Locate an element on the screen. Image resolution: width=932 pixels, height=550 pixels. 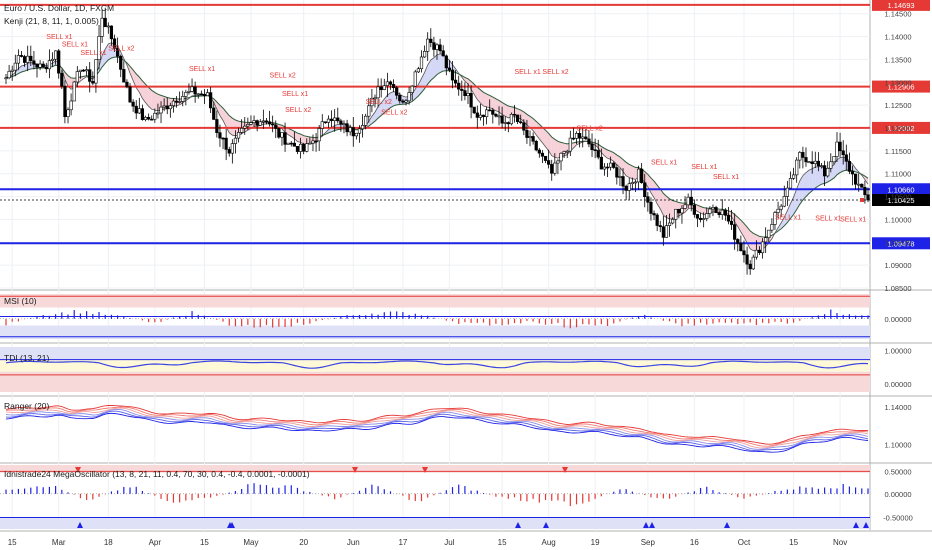
time-axis-label: Mar is located at coordinates (59, 542).